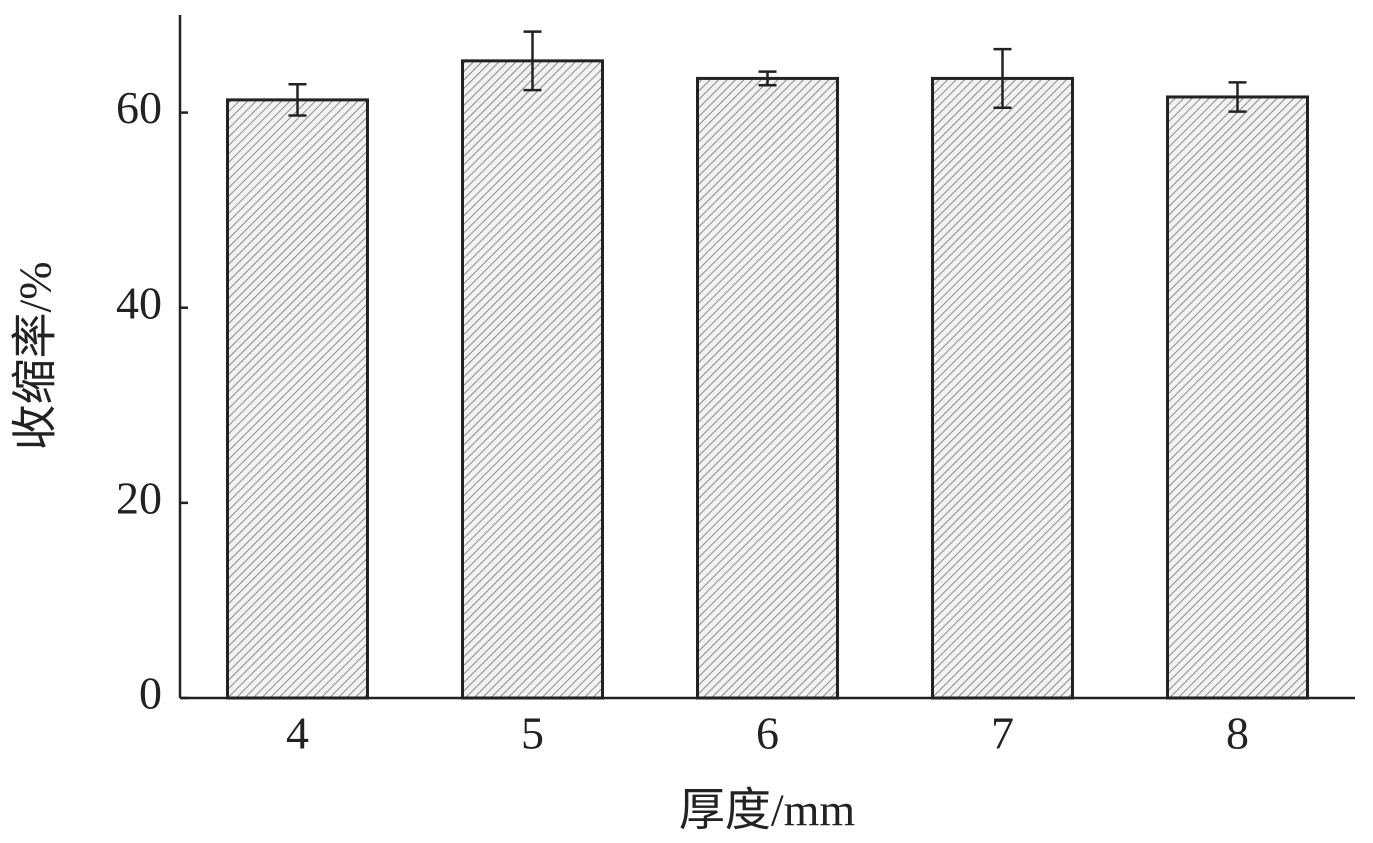 The height and width of the screenshot is (843, 1373). I want to click on x-tick-label: 5, so click(532, 733).